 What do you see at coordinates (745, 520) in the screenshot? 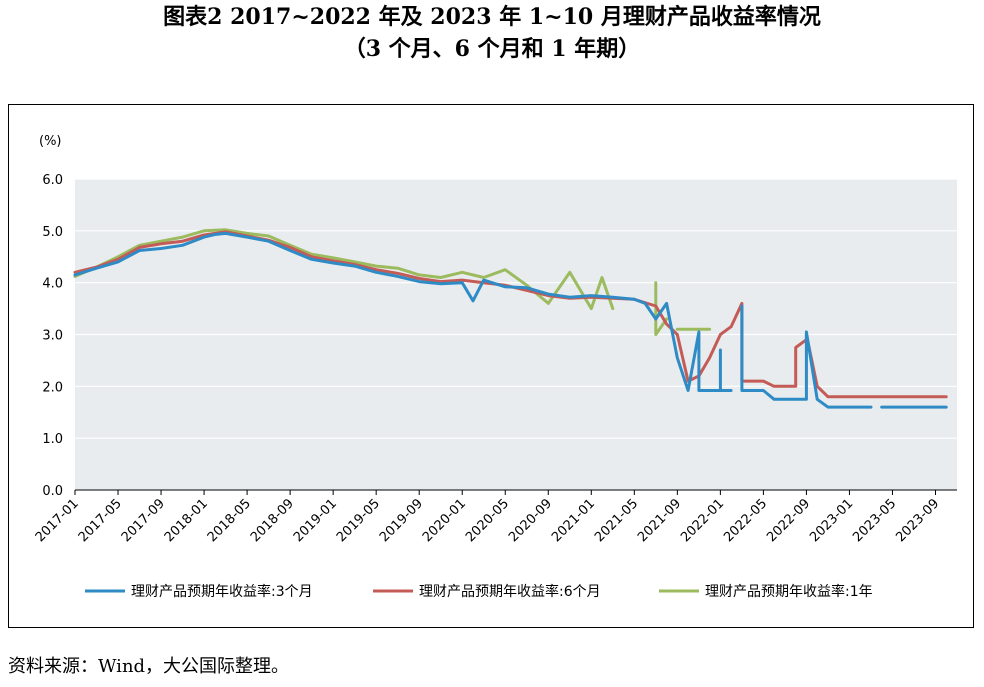
I see `x-tick-label: 2022-05` at bounding box center [745, 520].